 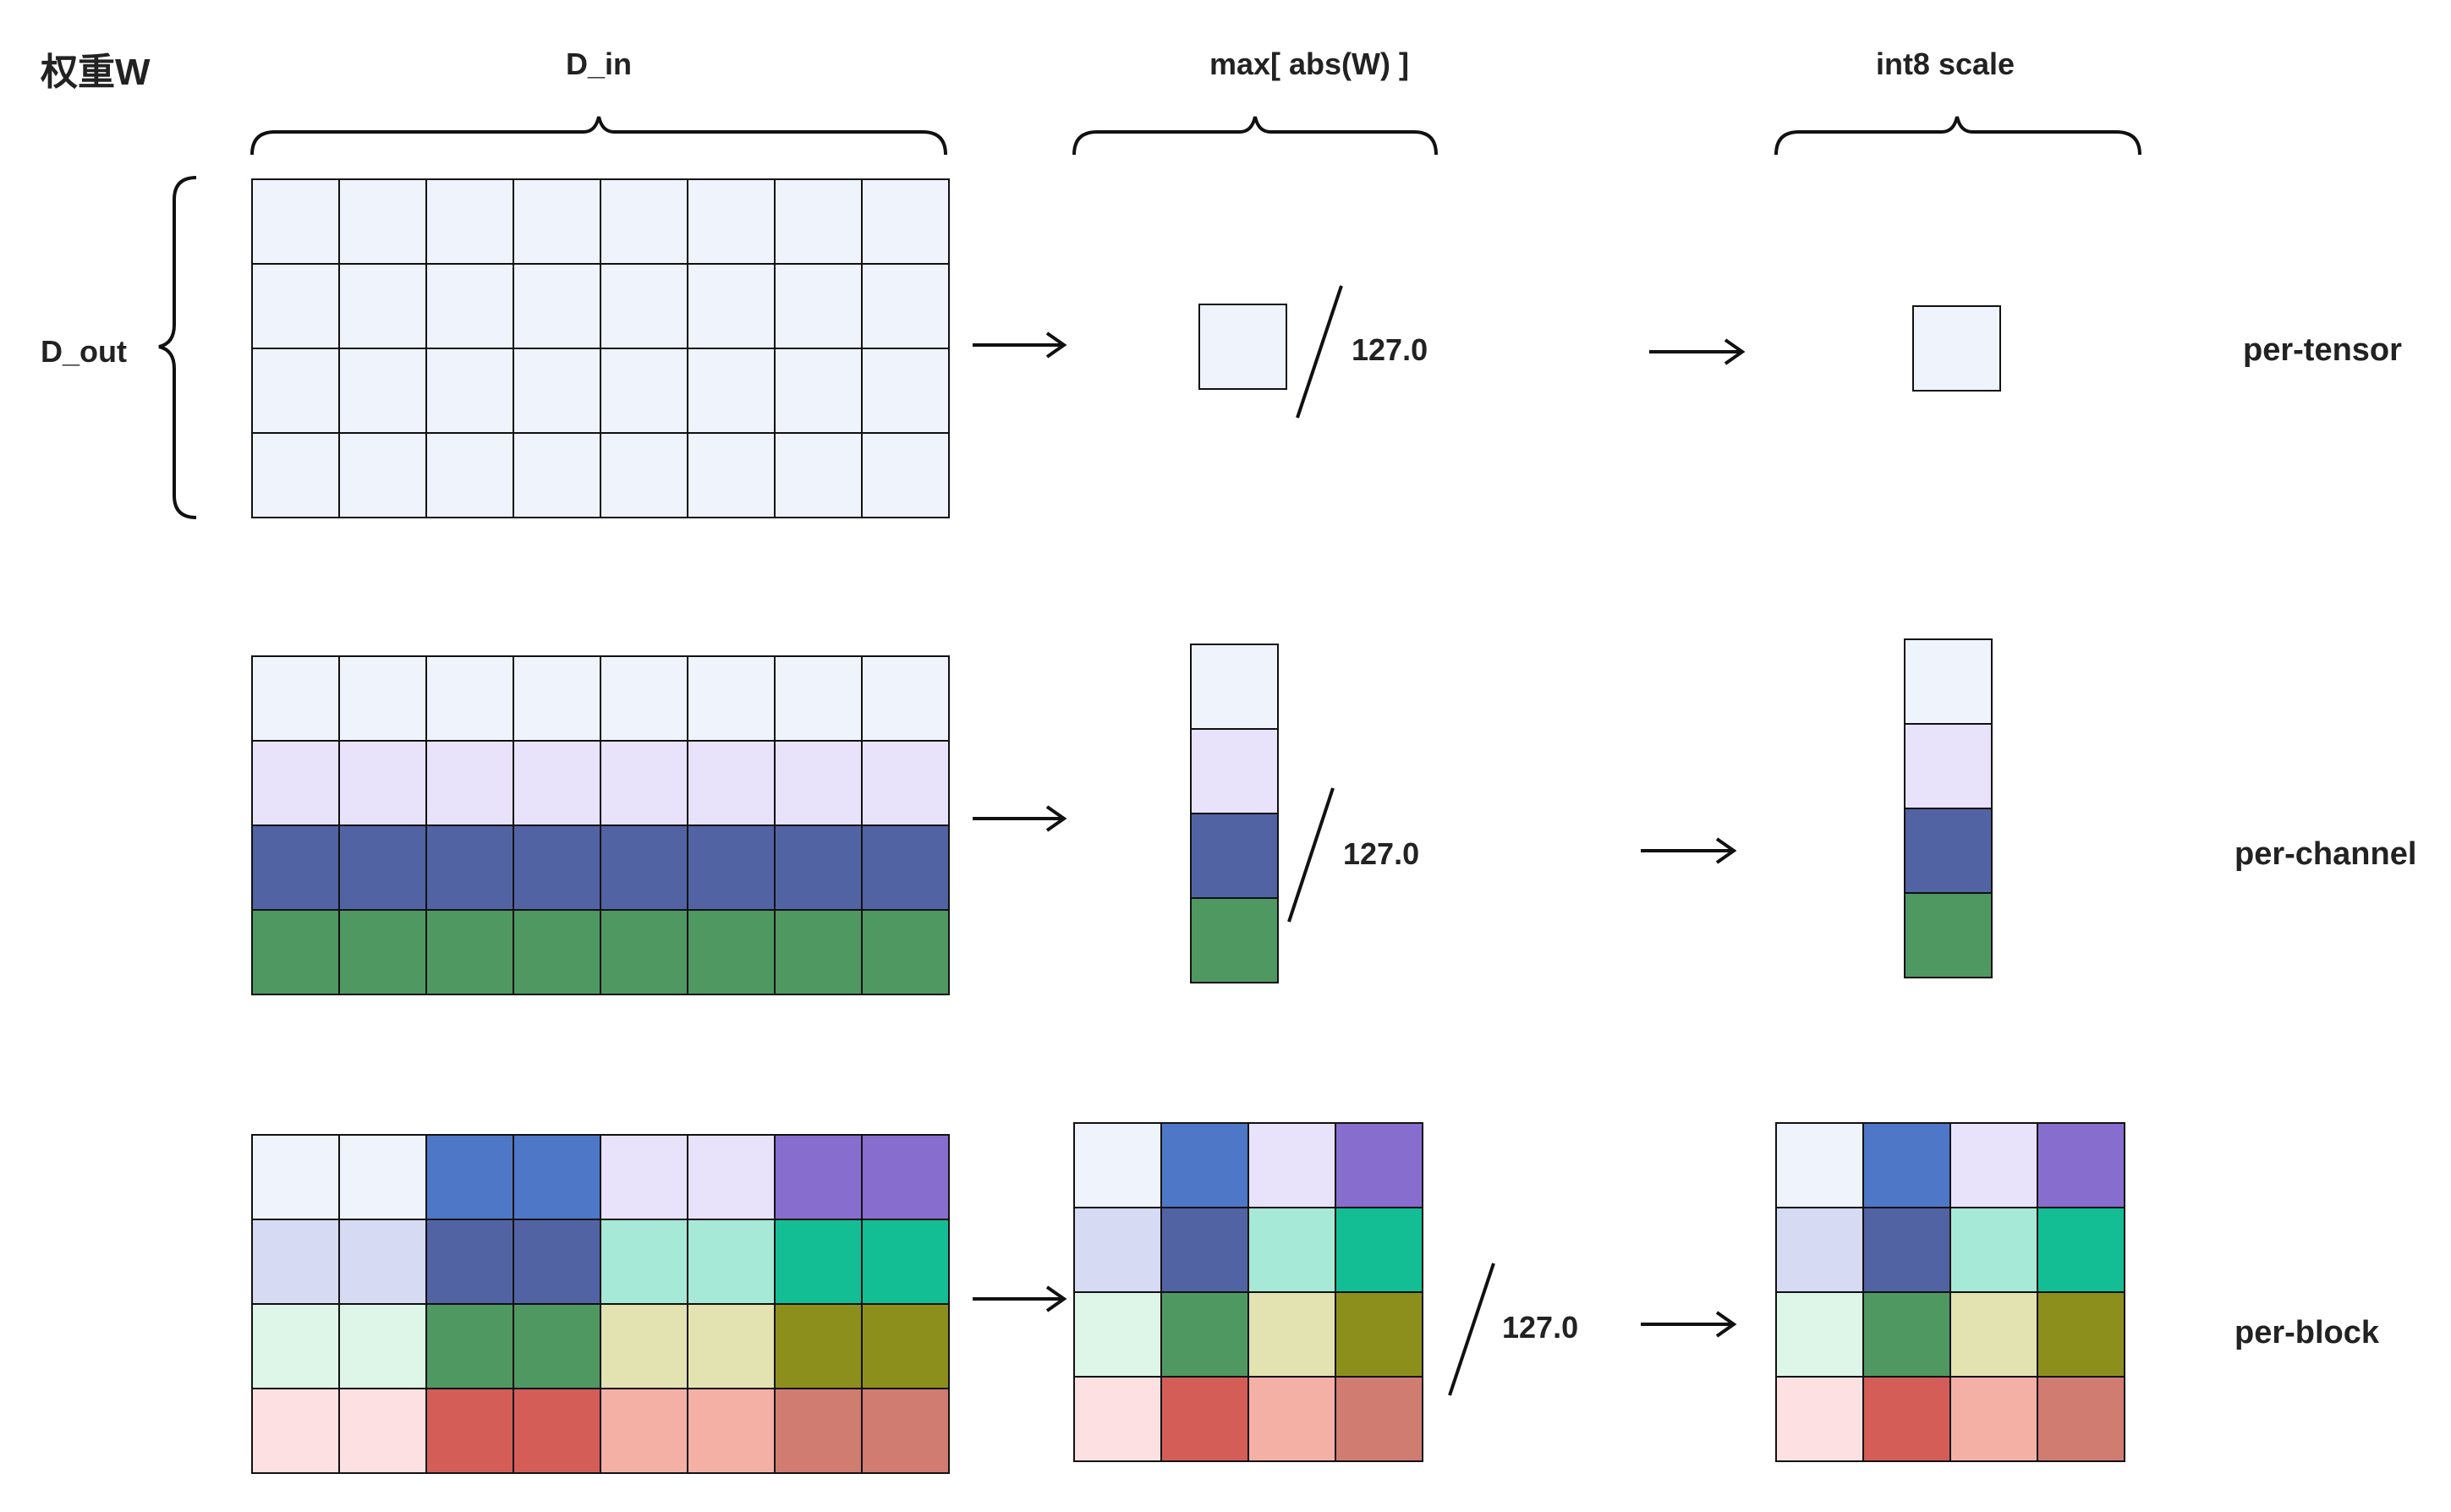 What do you see at coordinates (1956, 348) in the screenshot?
I see `scale-grid-per-tensor` at bounding box center [1956, 348].